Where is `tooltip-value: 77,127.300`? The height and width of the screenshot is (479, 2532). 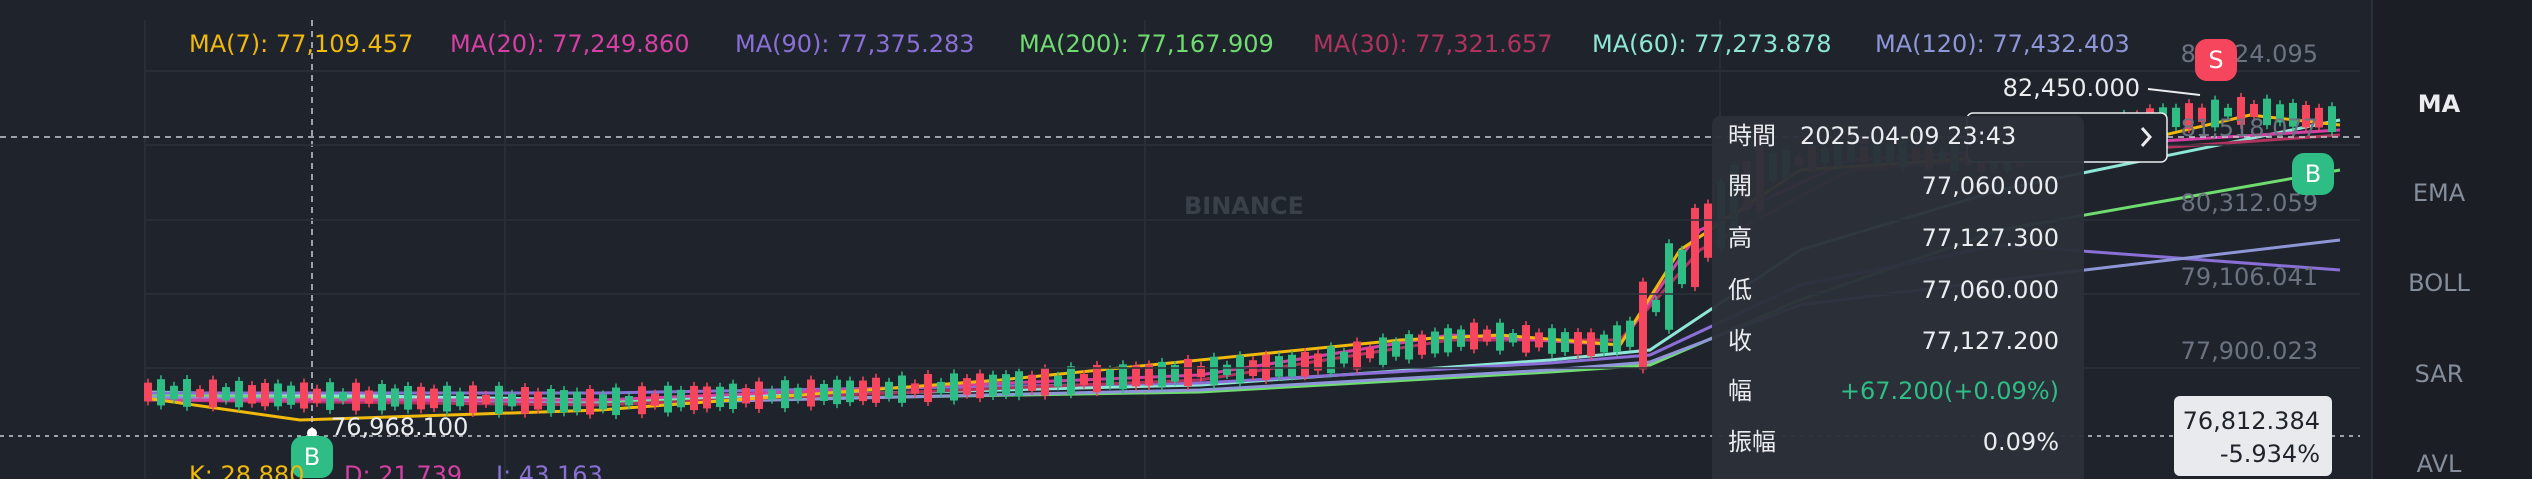
tooltip-value: 77,127.300 is located at coordinates (1990, 238).